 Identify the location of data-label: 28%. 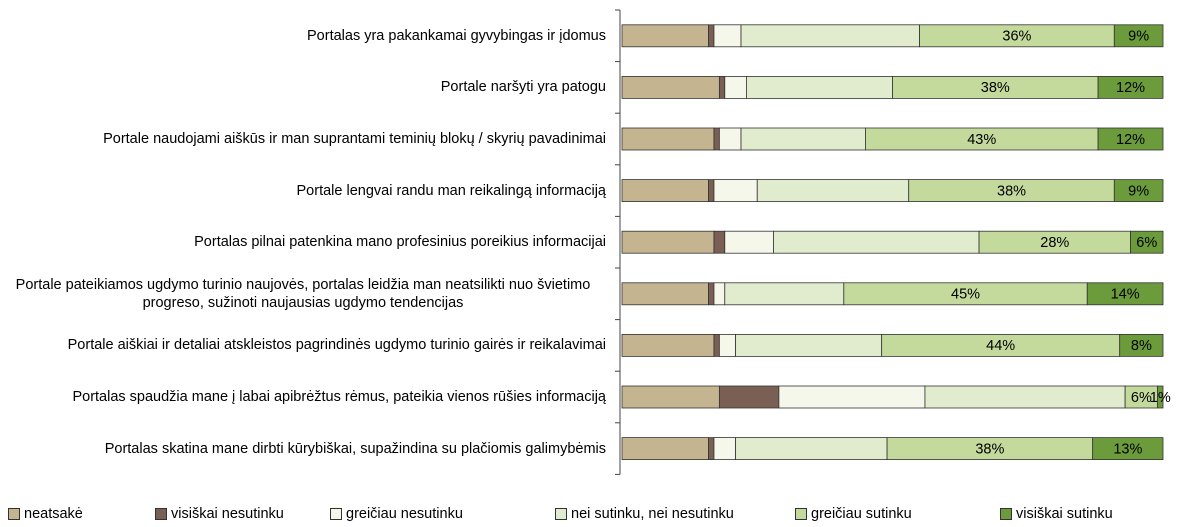
(1054, 243).